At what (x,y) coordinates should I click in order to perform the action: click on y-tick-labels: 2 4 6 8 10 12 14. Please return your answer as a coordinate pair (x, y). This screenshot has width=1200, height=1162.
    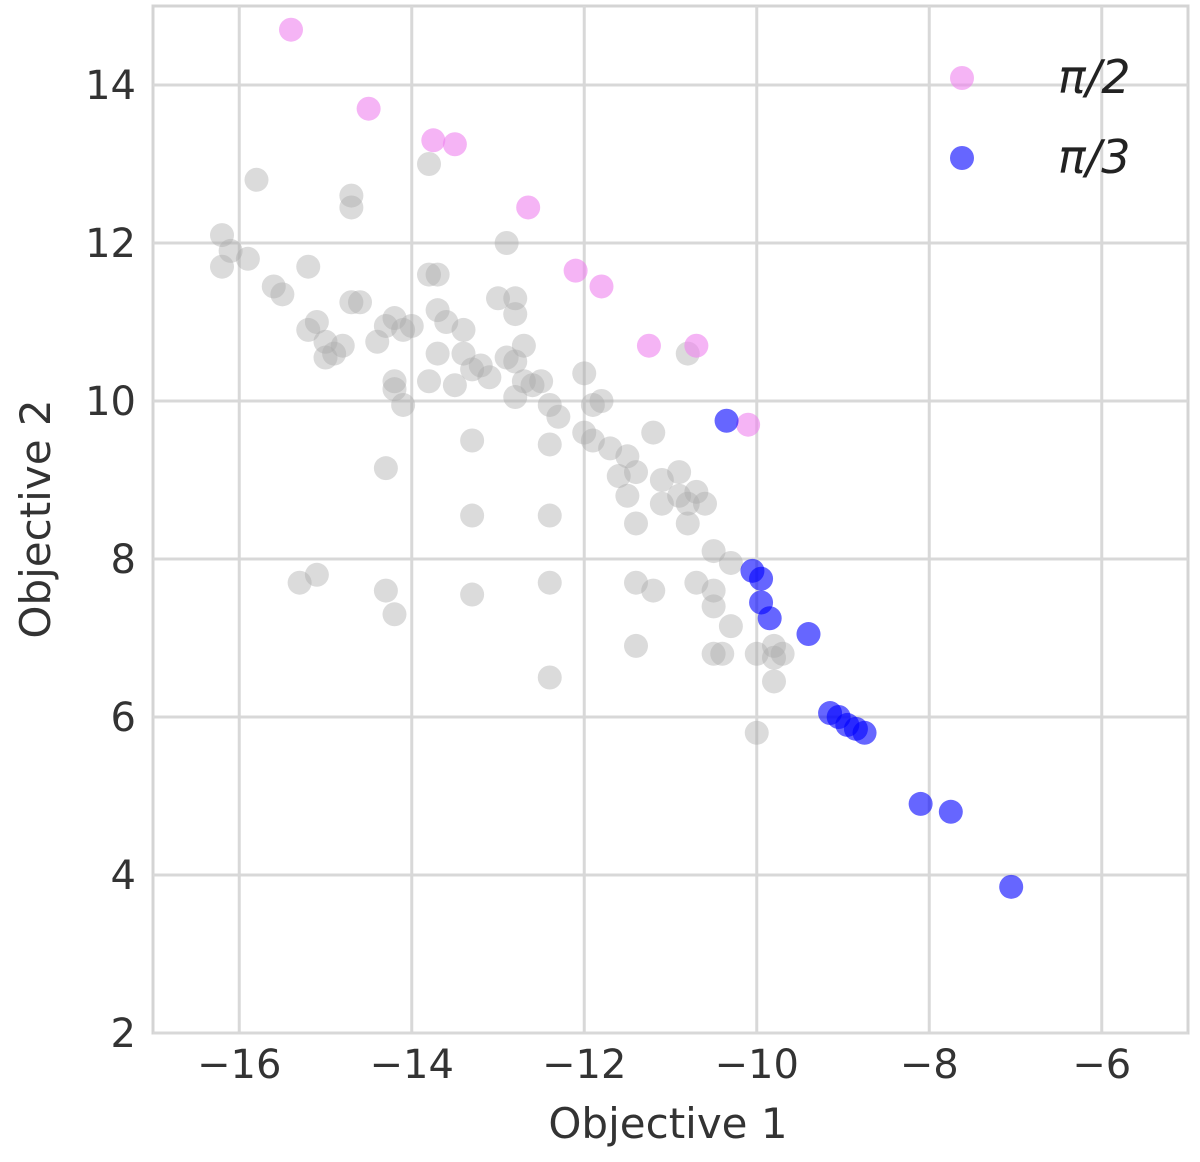
    Looking at the image, I should click on (110, 560).